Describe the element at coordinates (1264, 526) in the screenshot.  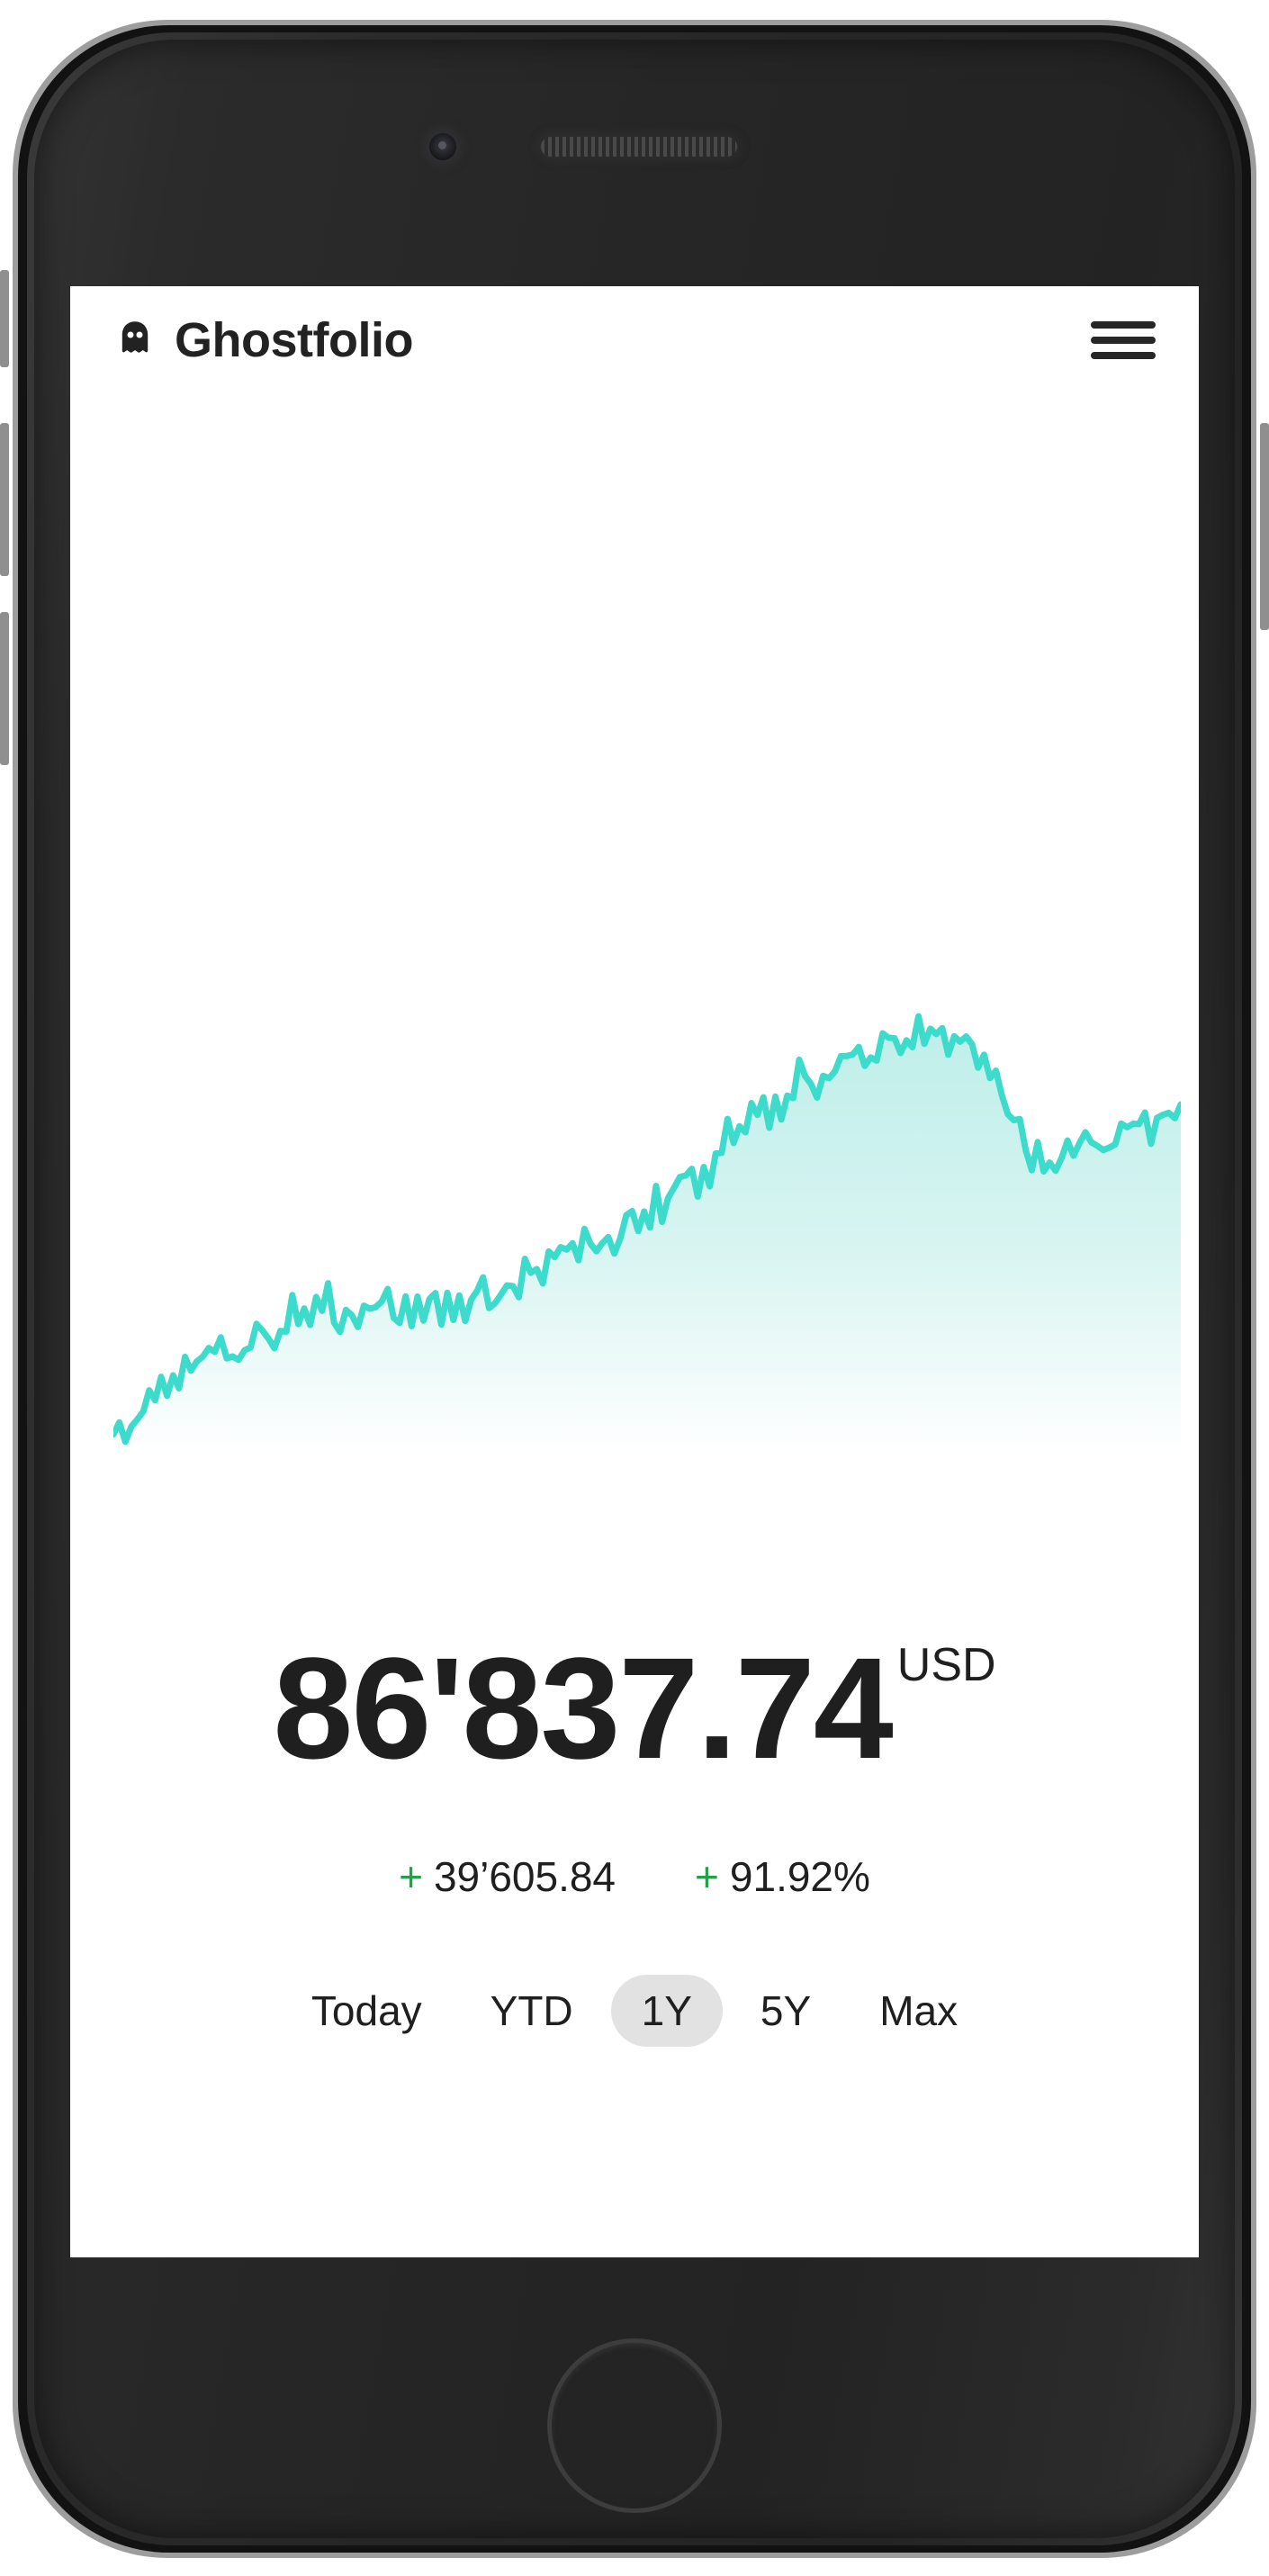
I see `power-button` at that location.